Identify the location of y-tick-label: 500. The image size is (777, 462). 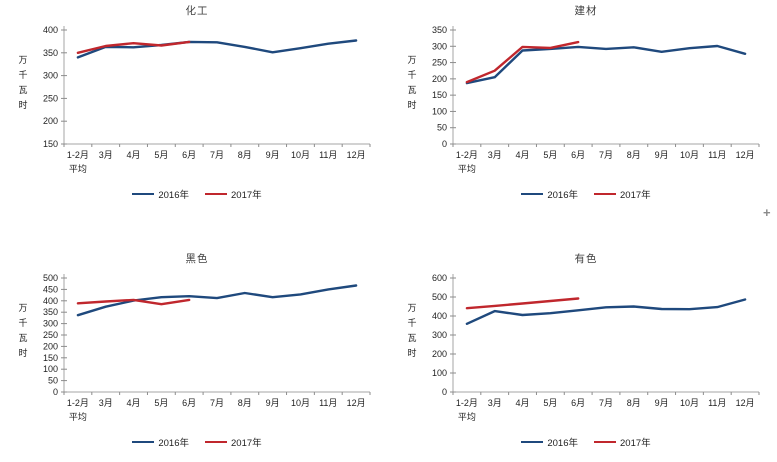
(439, 297).